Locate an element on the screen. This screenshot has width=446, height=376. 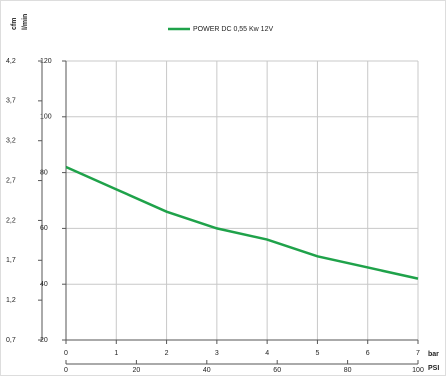
y-tick-label: 60 is located at coordinates (44, 228).